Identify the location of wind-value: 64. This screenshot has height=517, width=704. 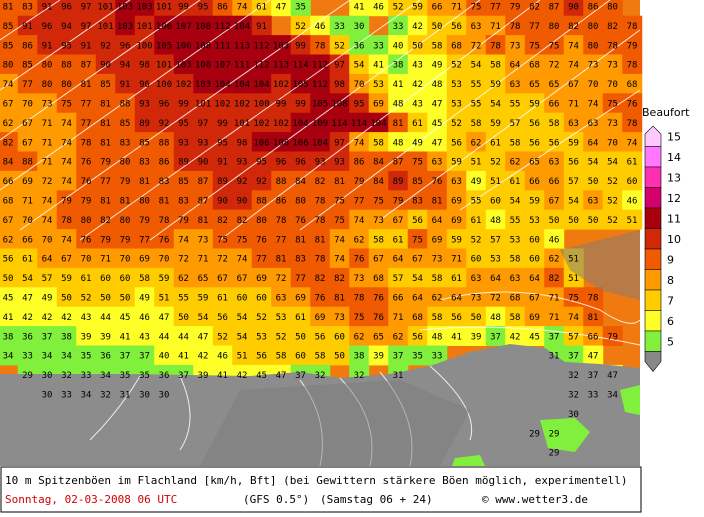
(47, 260).